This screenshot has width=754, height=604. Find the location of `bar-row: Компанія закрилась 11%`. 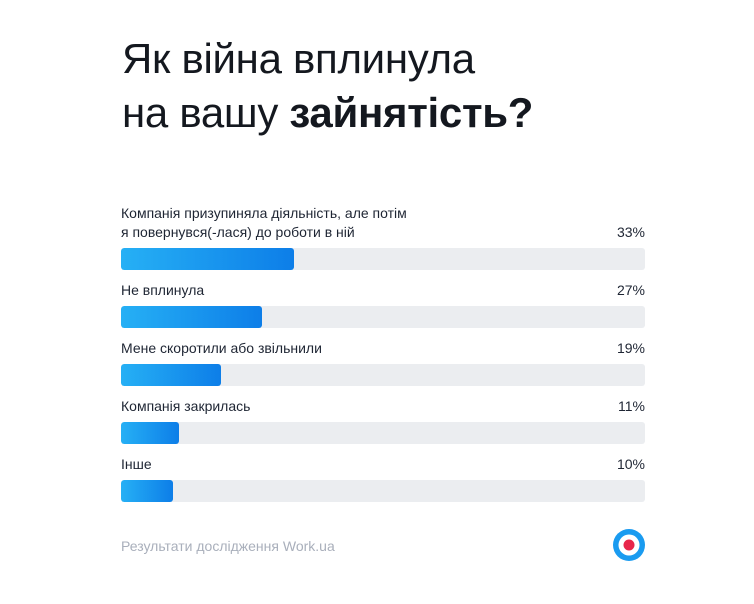

bar-row: Компанія закрилась 11% is located at coordinates (383, 404).